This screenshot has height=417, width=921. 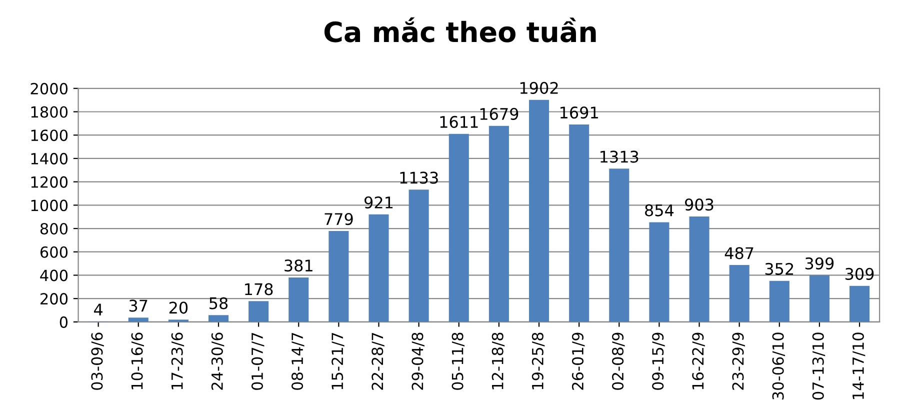 I want to click on x-tick-label: 01-07/7, so click(x=257, y=361).